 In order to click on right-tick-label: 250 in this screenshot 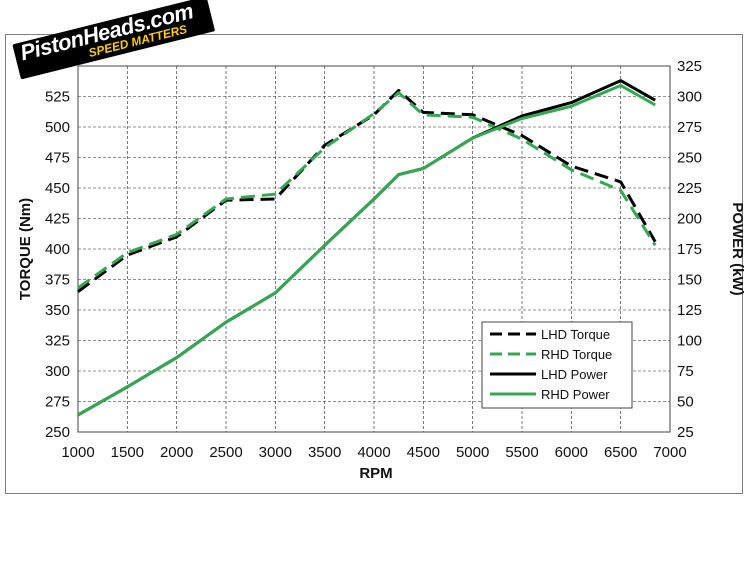, I will do `click(689, 158)`.